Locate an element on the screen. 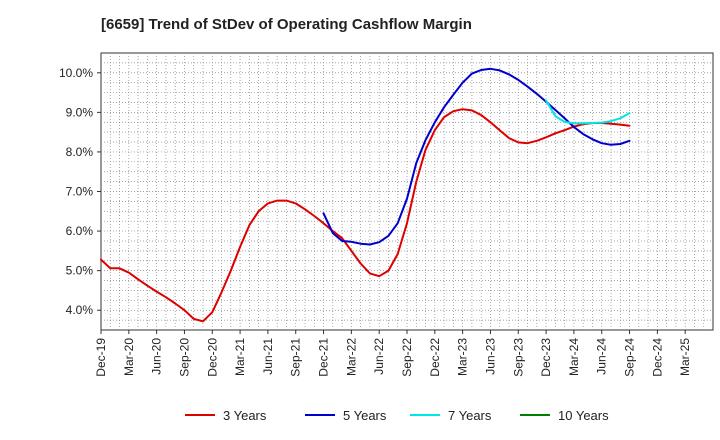 The height and width of the screenshot is (440, 720). x-tick-label: Sep-22 is located at coordinates (407, 357).